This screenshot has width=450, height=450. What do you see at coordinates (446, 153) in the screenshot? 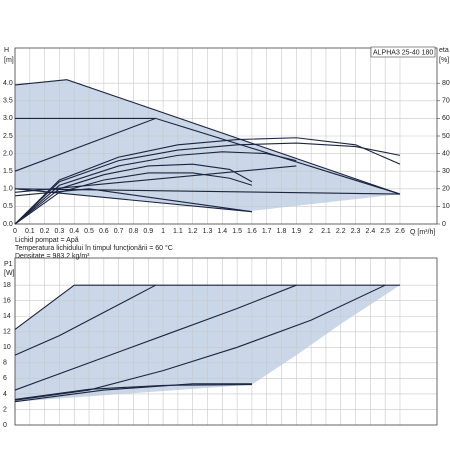
I see `y2-tick-label: 40` at bounding box center [446, 153].